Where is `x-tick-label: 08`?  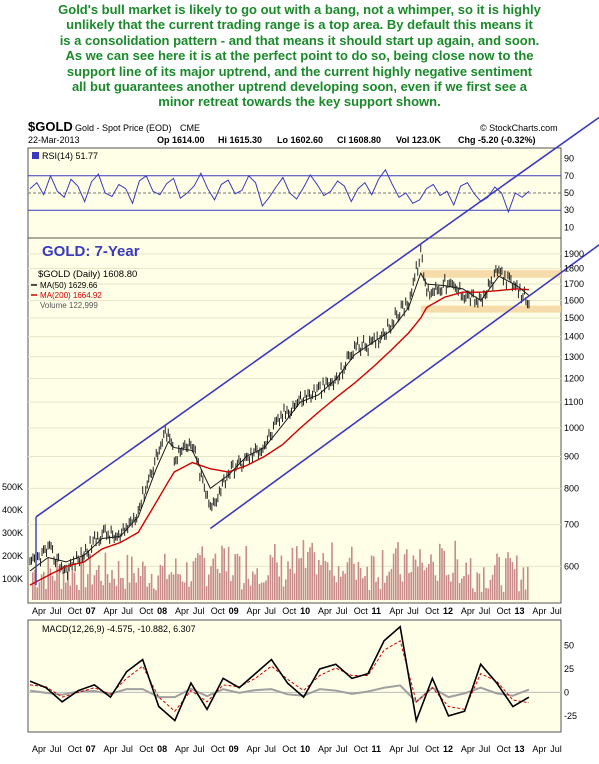
x-tick-label: 08 is located at coordinates (162, 611).